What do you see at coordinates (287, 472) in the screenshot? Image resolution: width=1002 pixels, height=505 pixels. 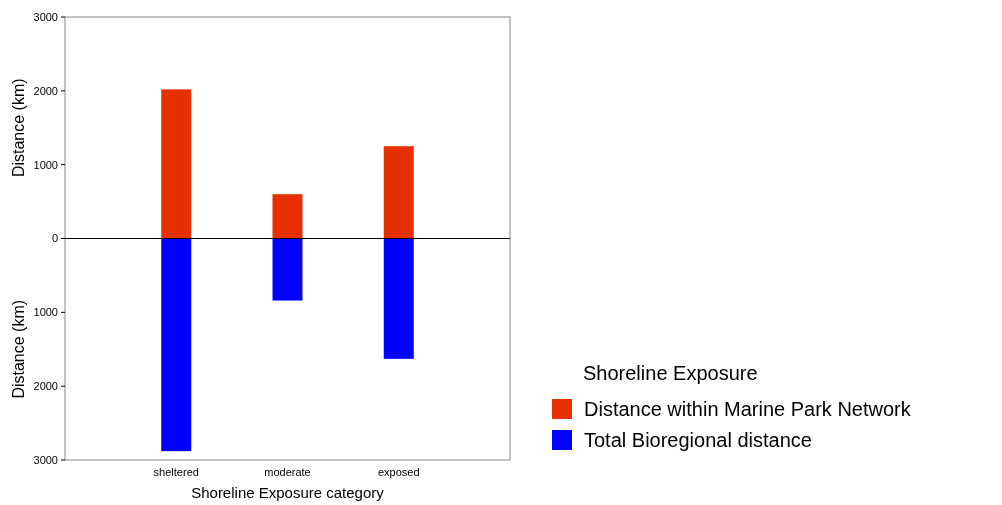 I see `x-tick-label: moderate` at bounding box center [287, 472].